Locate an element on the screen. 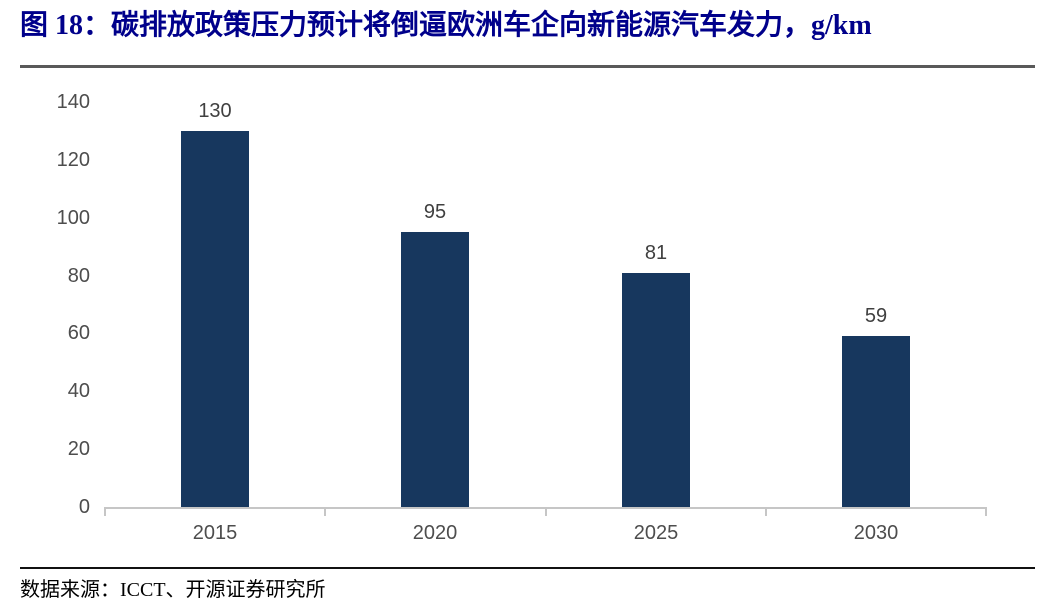  bar-value-label-2015: 130 is located at coordinates (215, 111).